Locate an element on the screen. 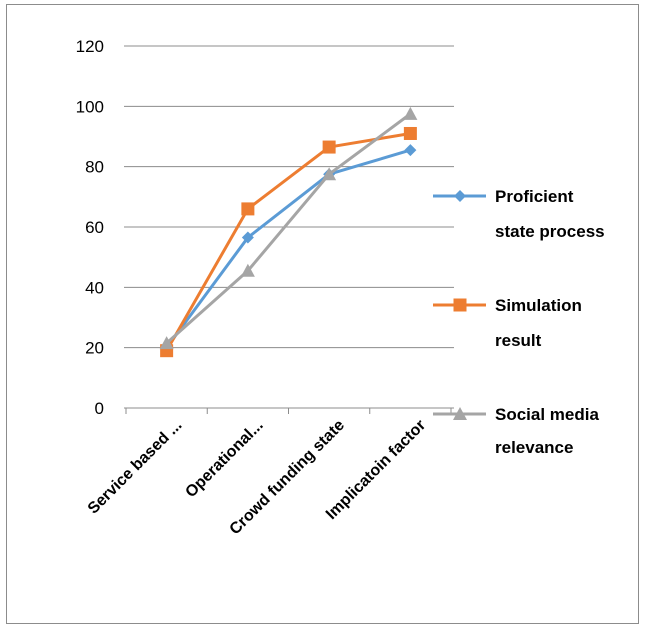 This screenshot has width=647, height=630. series-diamond is located at coordinates (288, 249).